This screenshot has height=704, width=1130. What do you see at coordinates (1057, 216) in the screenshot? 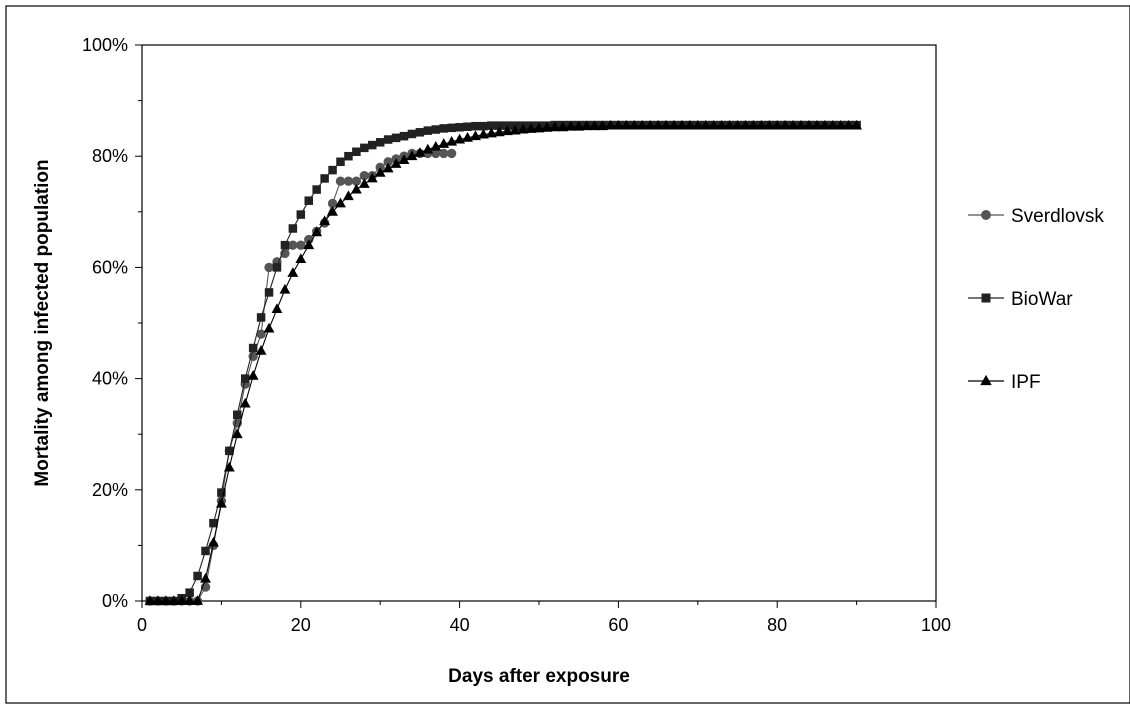
I see `legend-label-sverdlovsk: Sverdlovsk` at bounding box center [1057, 216].